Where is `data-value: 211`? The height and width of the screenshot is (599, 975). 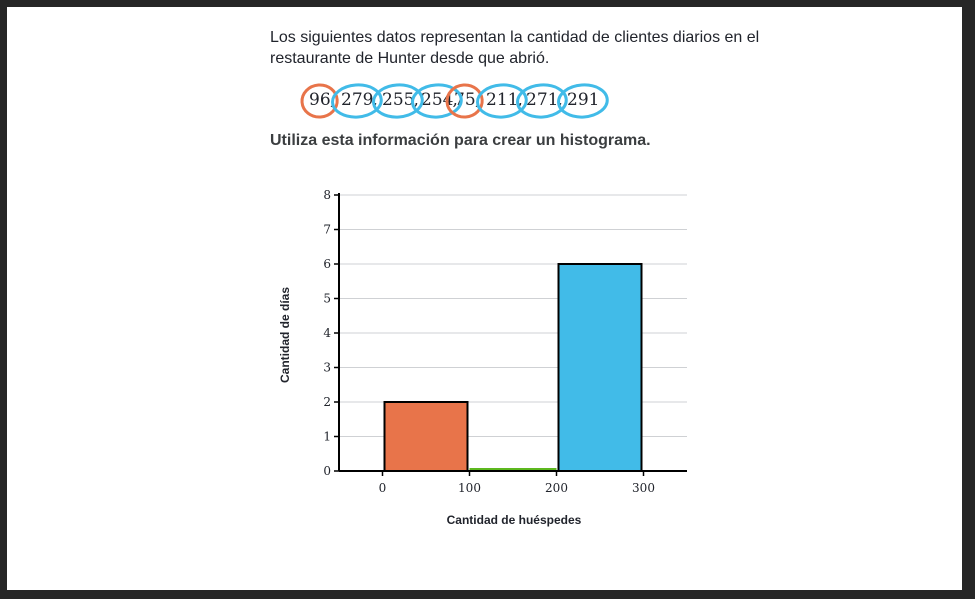
data-value: 211 is located at coordinates (502, 100).